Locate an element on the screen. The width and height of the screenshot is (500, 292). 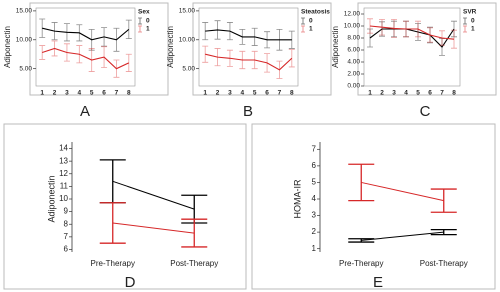
y-tick-label: 4.00 is located at coordinates (353, 62).